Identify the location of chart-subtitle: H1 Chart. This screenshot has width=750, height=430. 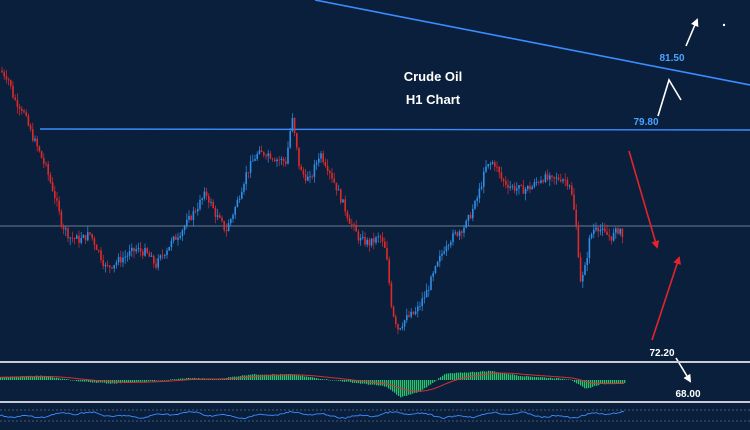
(433, 99).